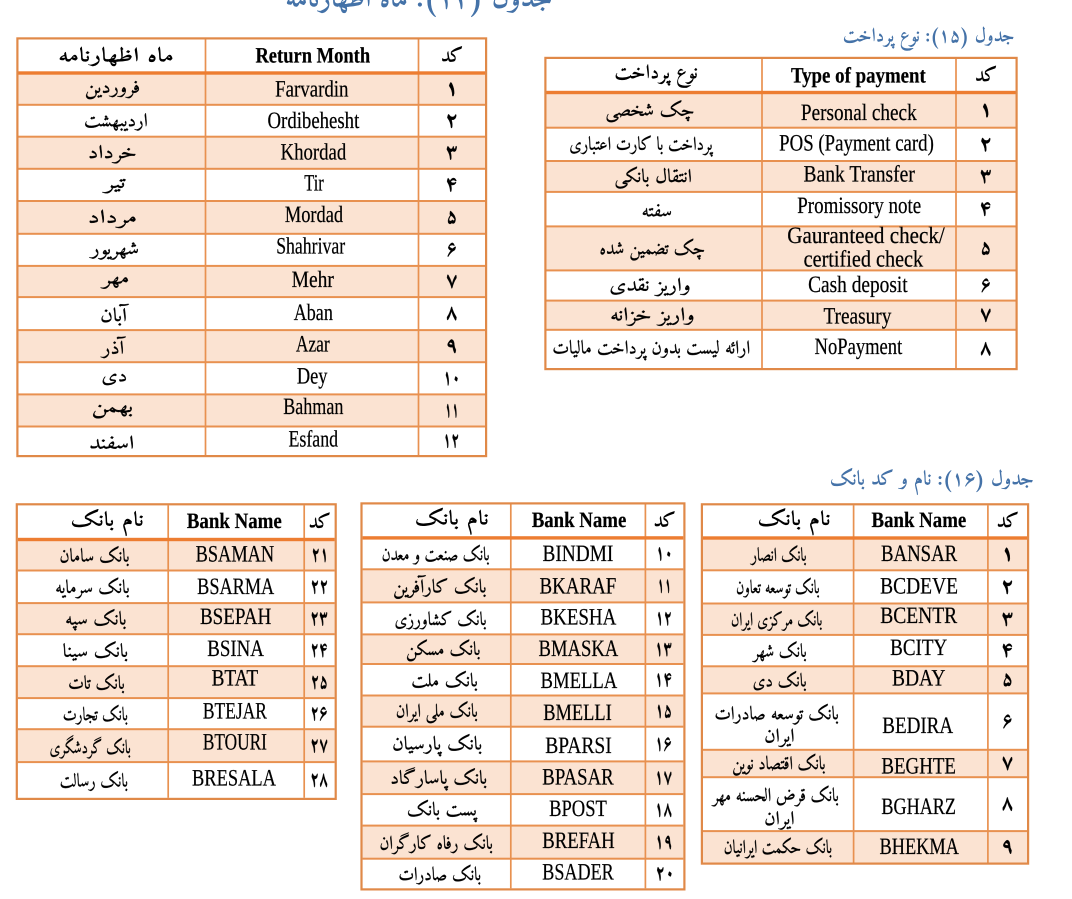 The width and height of the screenshot is (1072, 899). What do you see at coordinates (235, 587) in the screenshot?
I see `svg-text: BSARMA` at bounding box center [235, 587].